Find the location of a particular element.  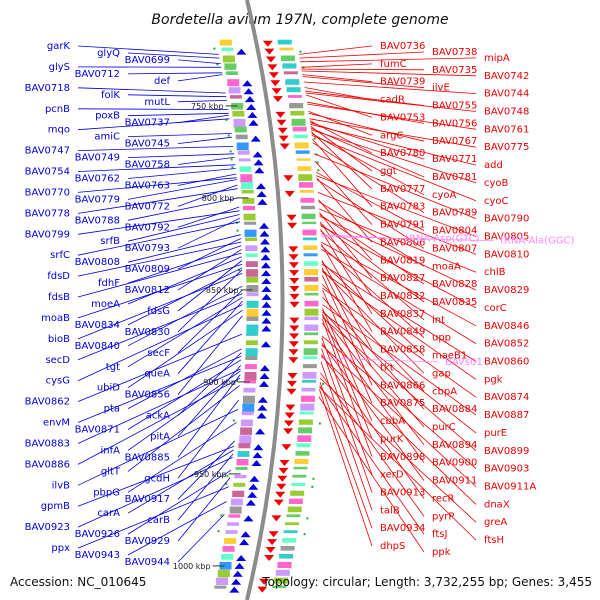

forward-gene-label: BAV0754 is located at coordinates (47, 172).